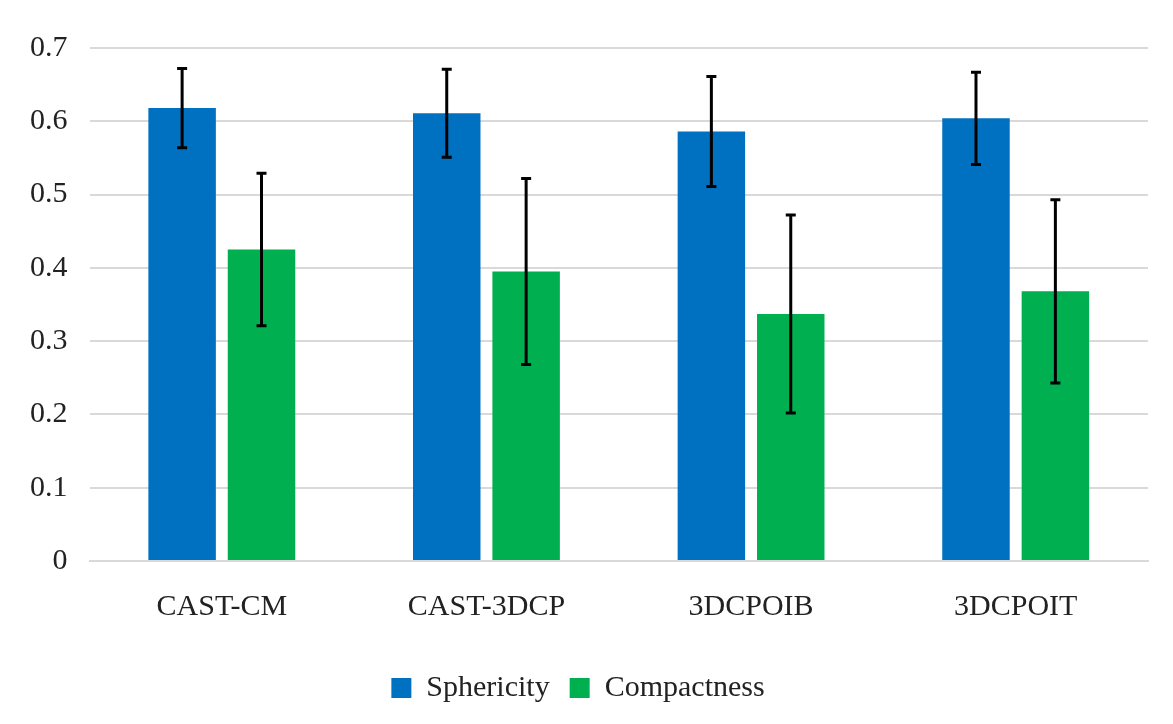 The image size is (1173, 724). I want to click on x-tick-label: CAST-CM, so click(222, 604).